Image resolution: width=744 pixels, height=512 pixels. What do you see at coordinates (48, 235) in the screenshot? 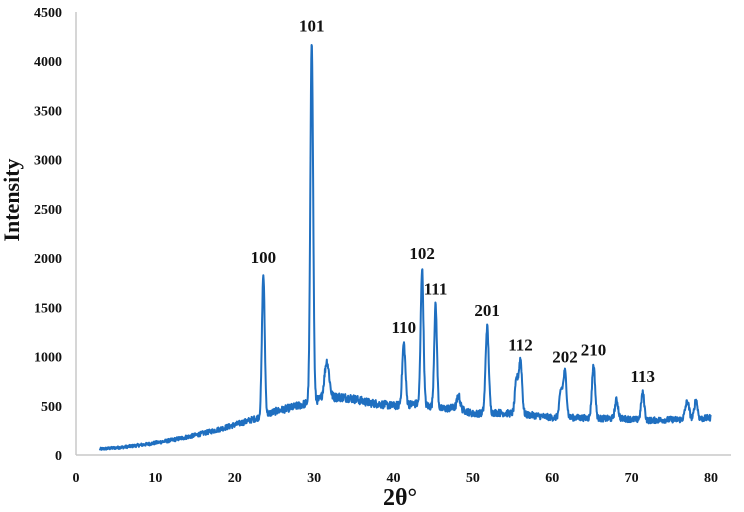
I see `y-axis-ticks: 0 500 1000 1500 2000 2500 3000 3500 4000 4500` at bounding box center [48, 235].